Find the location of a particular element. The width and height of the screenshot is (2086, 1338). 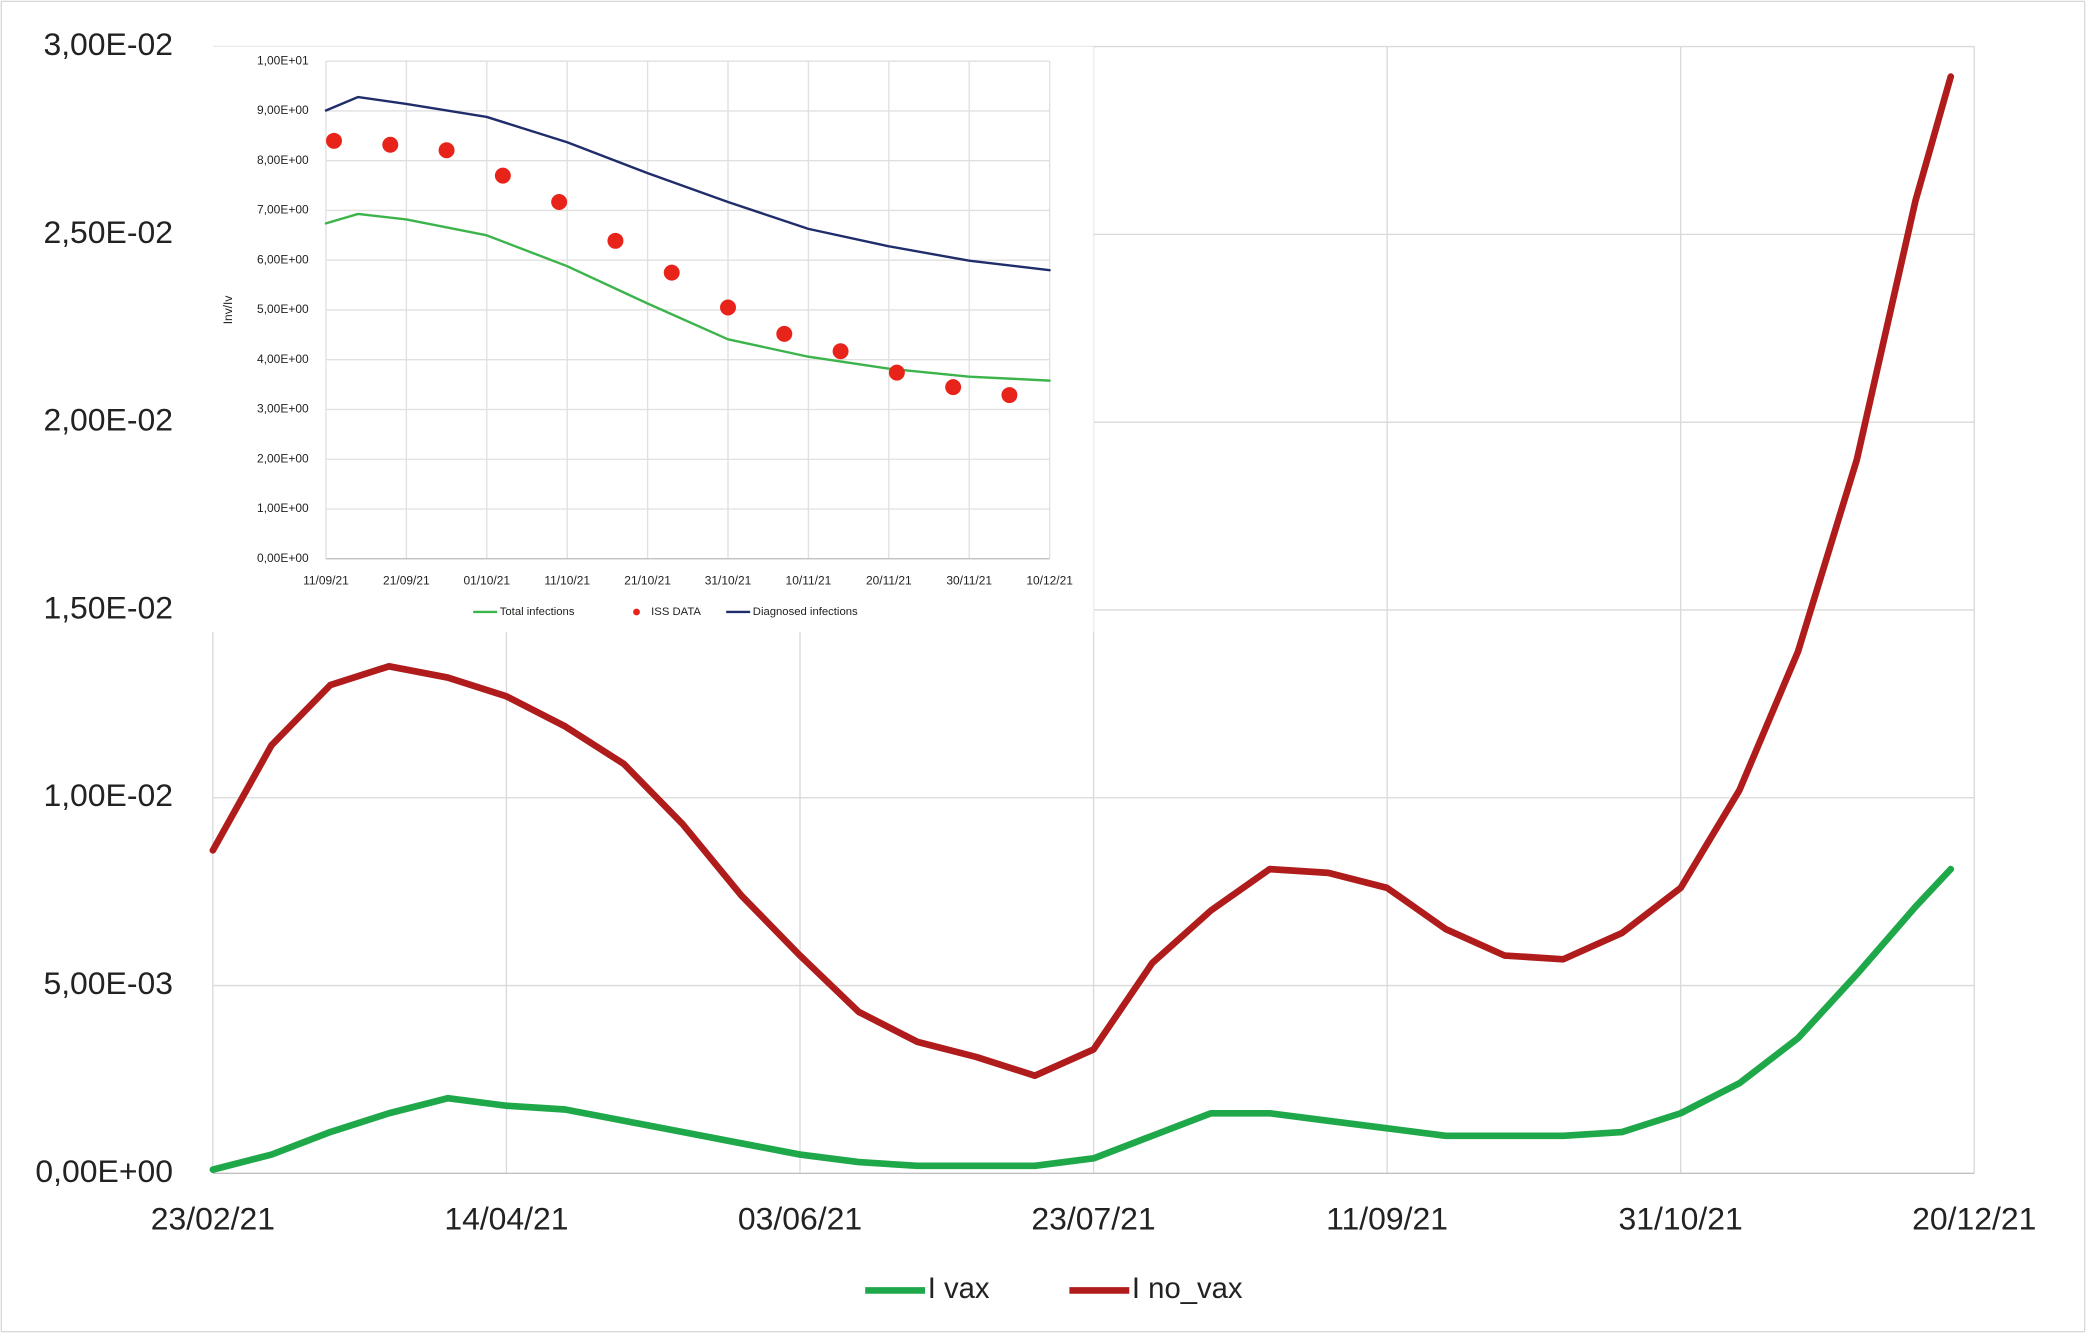

y-tick-label: 8,00E+00 is located at coordinates (283, 160).